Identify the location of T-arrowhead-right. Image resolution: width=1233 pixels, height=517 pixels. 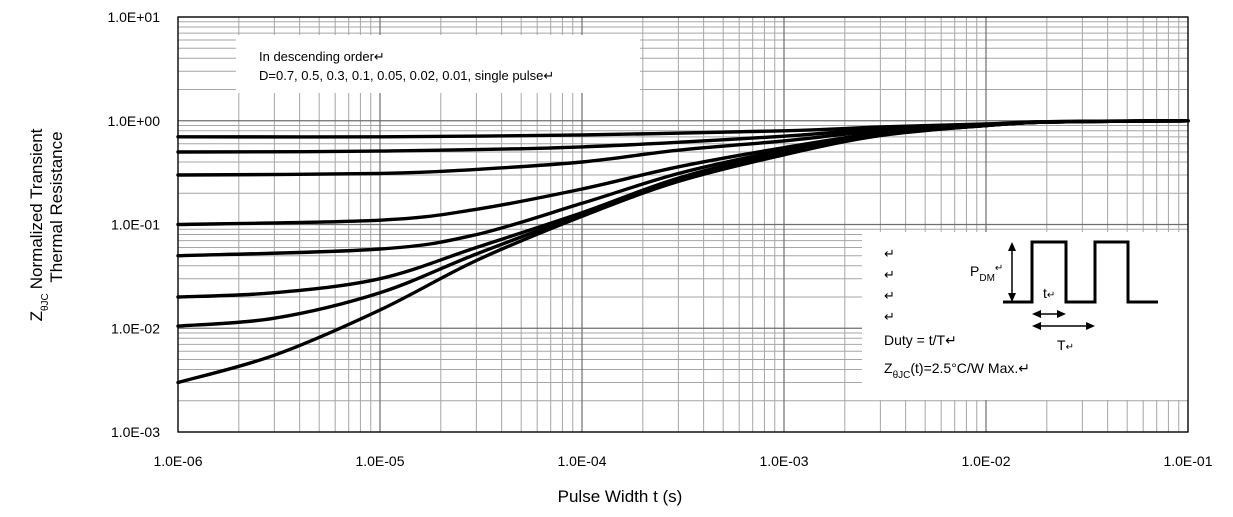
(1090, 326).